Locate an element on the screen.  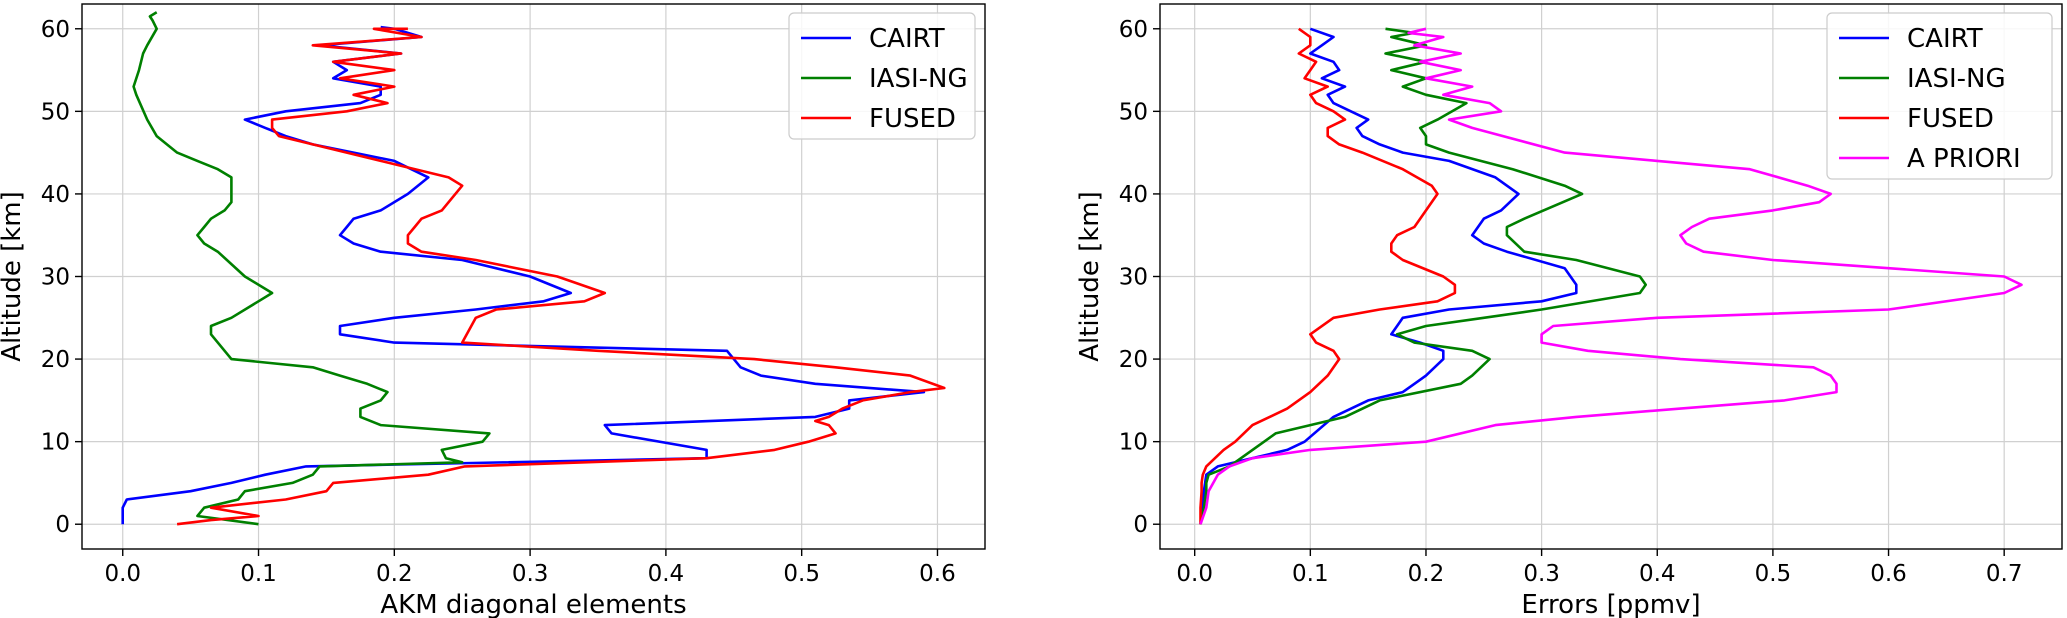
x-axis-label: Errors [ppmv] is located at coordinates (1610, 604).